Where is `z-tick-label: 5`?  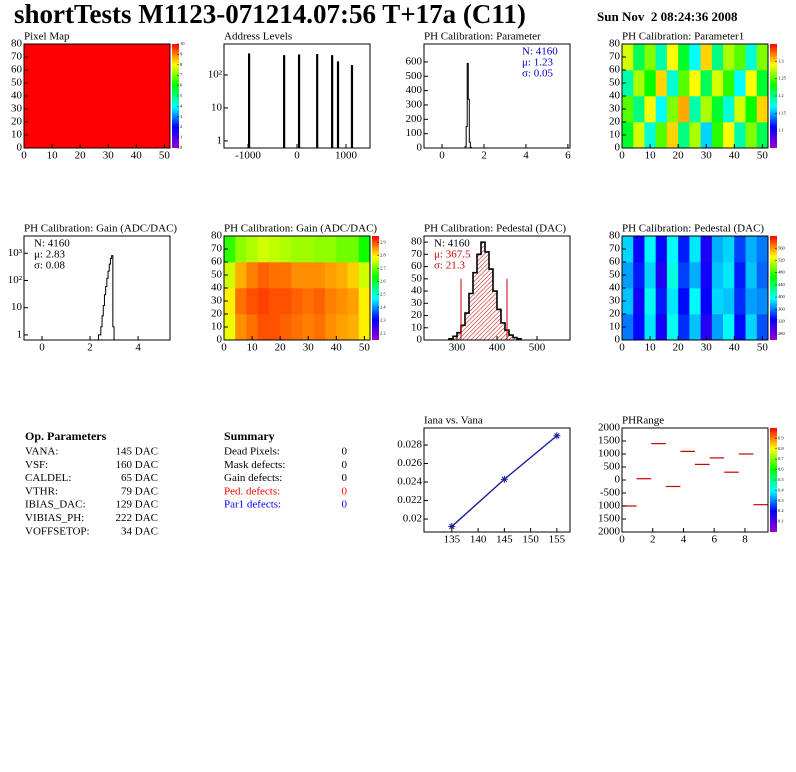
z-tick-label: 5 is located at coordinates (181, 95).